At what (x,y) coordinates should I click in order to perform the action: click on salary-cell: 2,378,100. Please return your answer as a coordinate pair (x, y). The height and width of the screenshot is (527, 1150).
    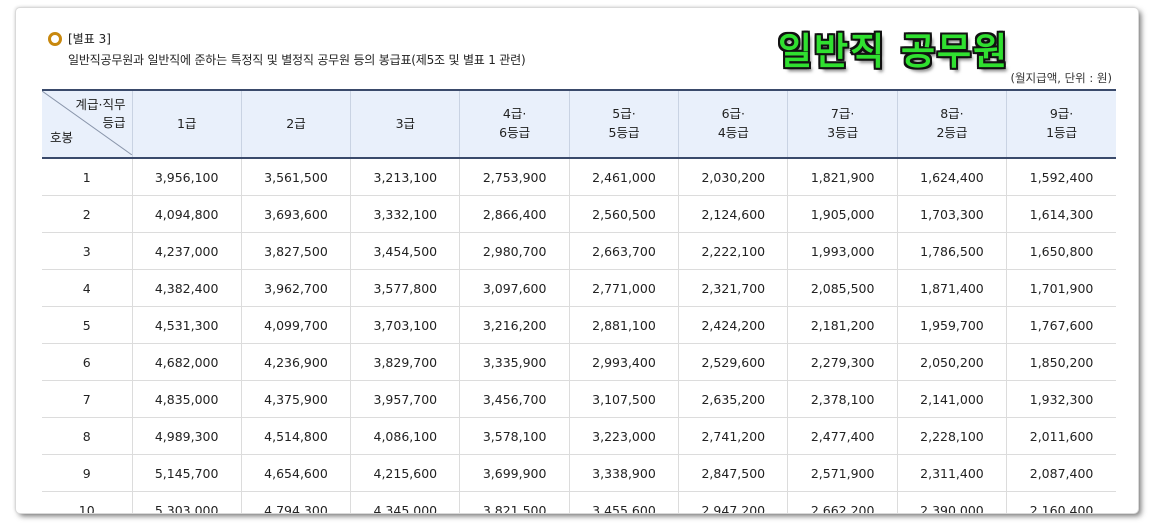
    Looking at the image, I should click on (842, 399).